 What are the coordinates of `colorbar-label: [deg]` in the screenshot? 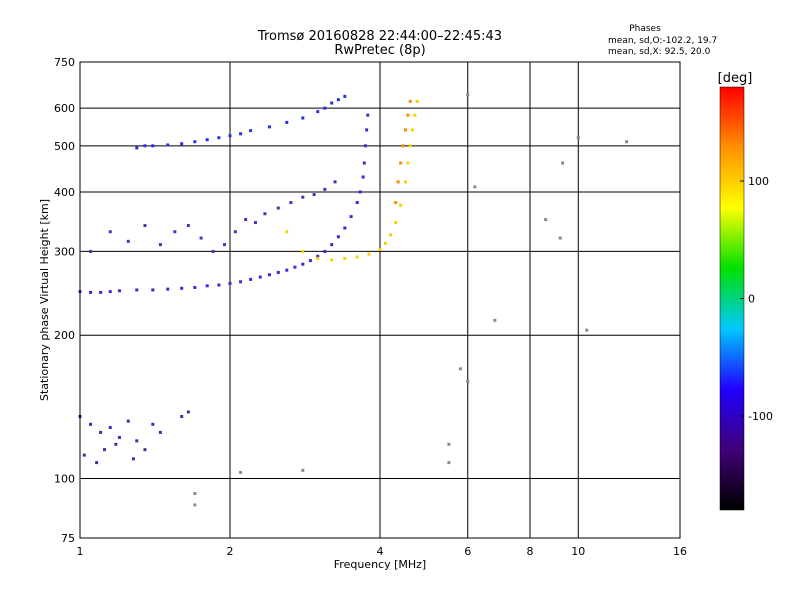 It's located at (735, 78).